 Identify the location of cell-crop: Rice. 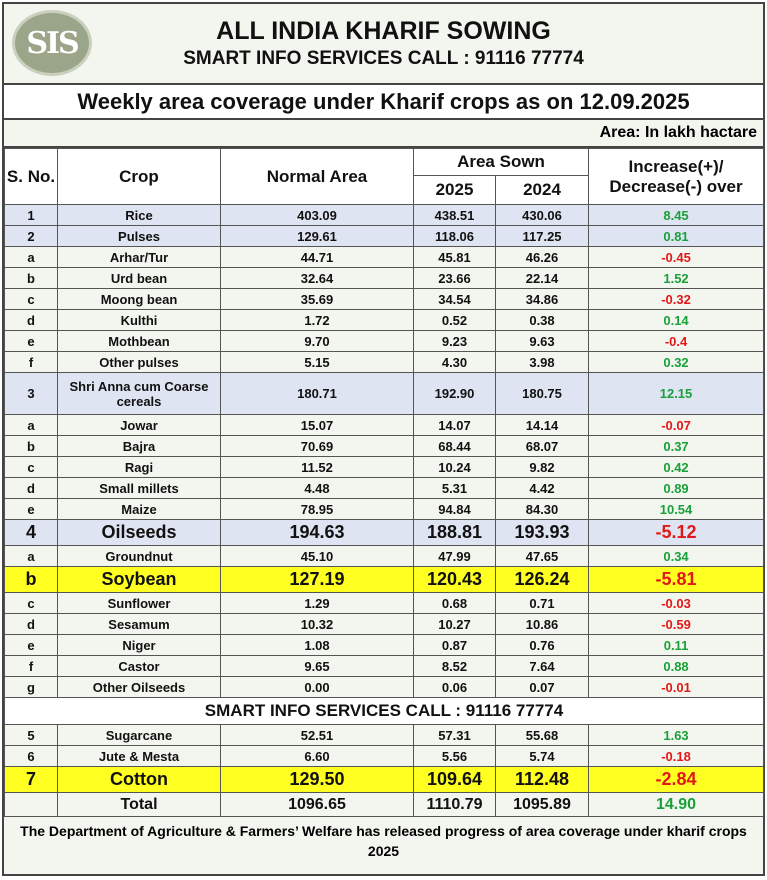
(139, 215).